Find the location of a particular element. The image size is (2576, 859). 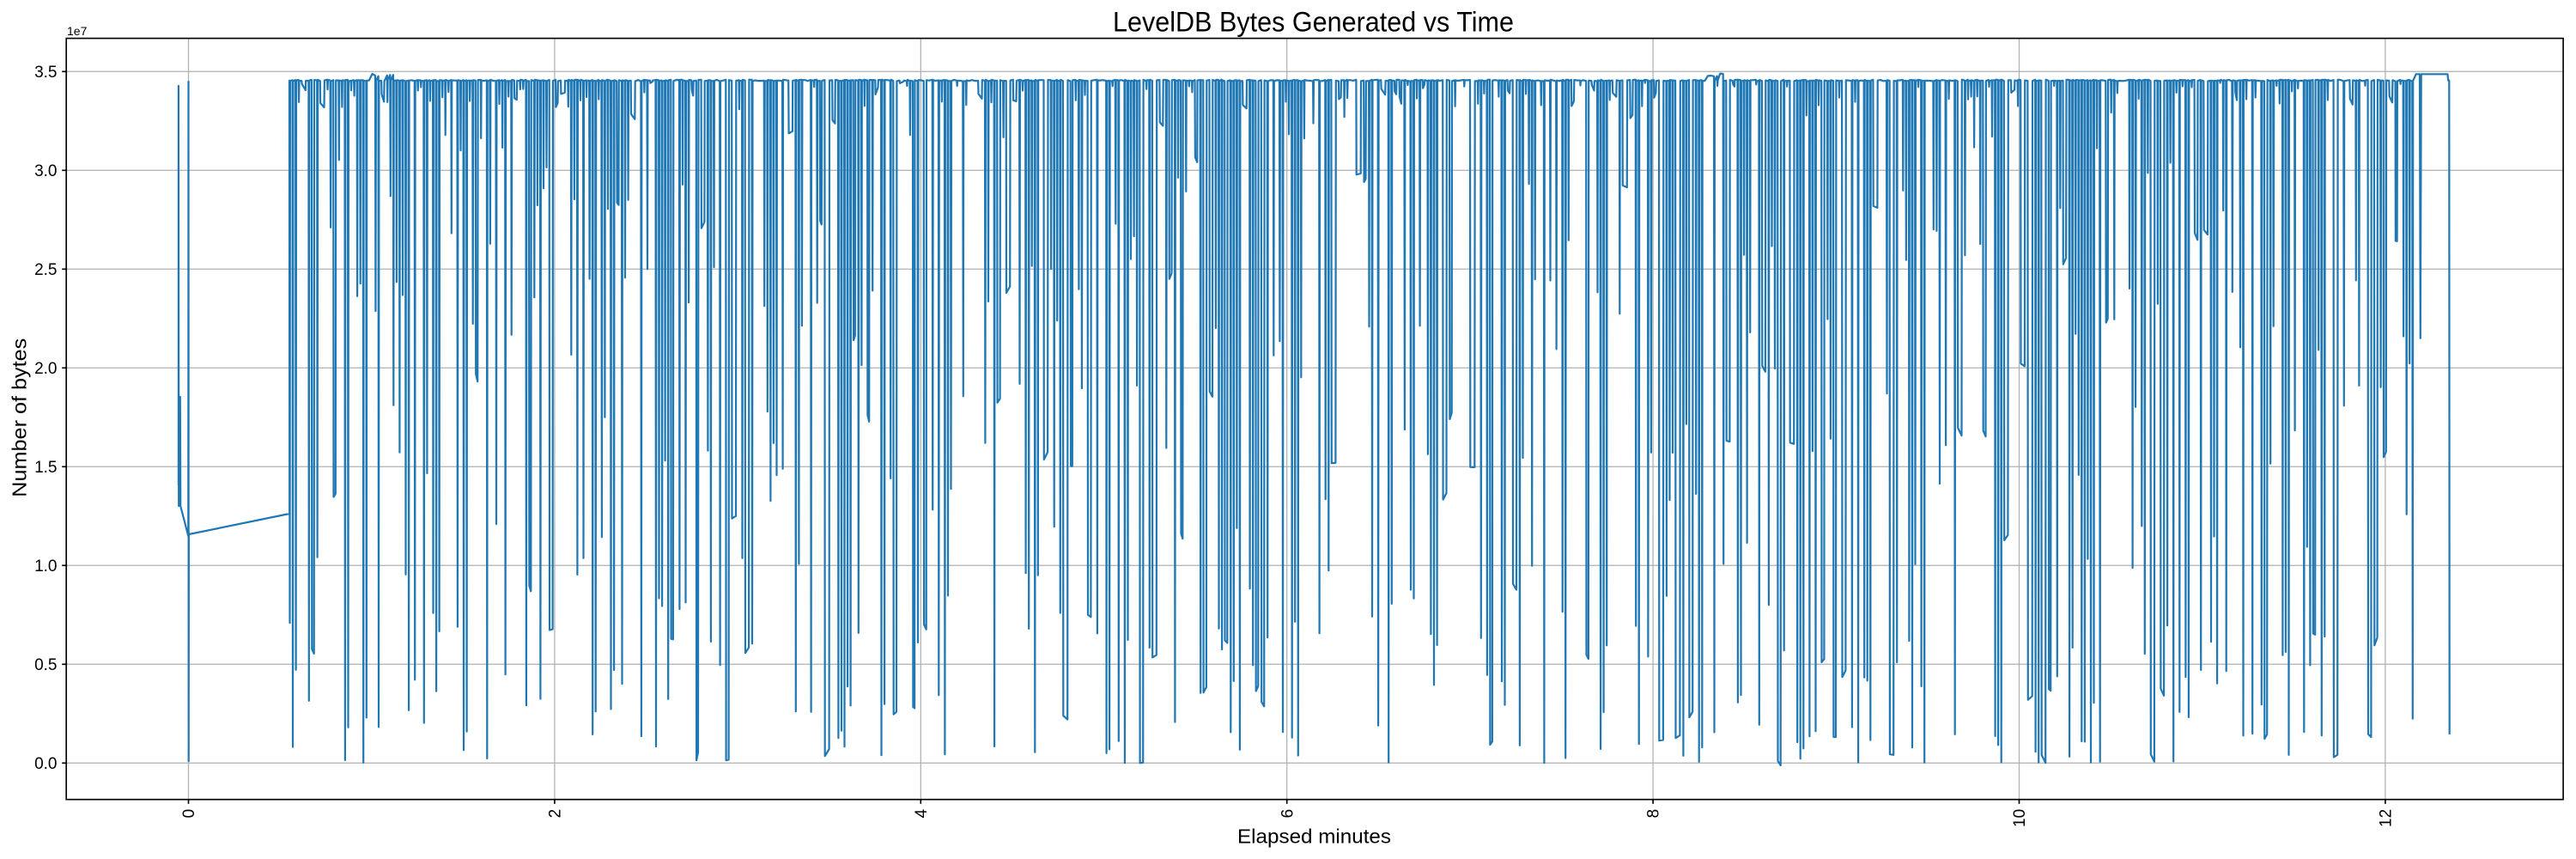

svg-text:LevelDB Bytes Generated vs Tim: LevelDB Bytes Generated vs Time is located at coordinates (1313, 22).